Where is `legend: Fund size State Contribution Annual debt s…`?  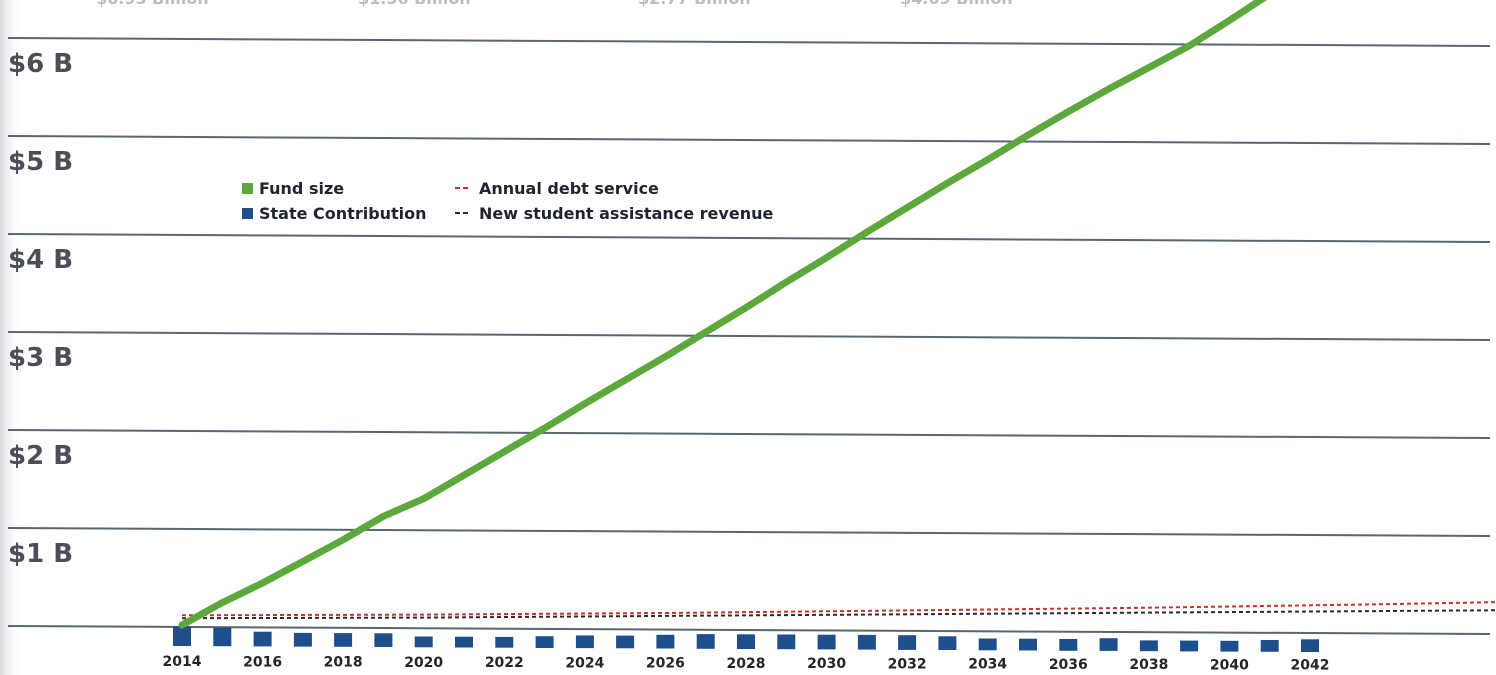
legend: Fund size State Contribution Annual debt s… is located at coordinates (507, 201).